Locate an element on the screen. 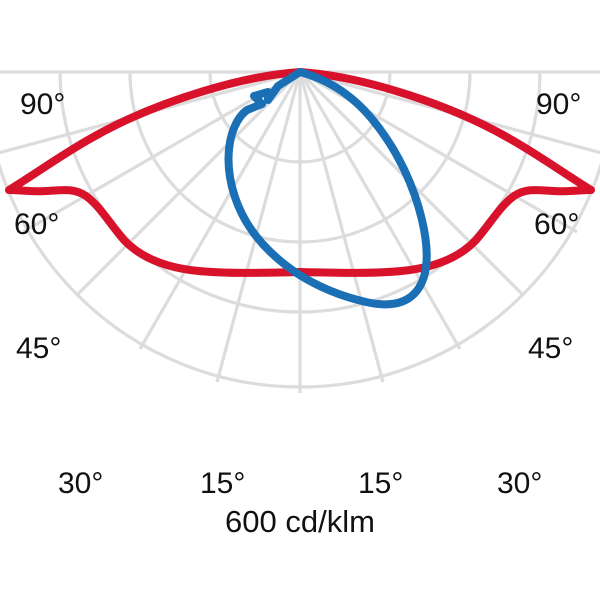  angle-label-30-left: 30° is located at coordinates (80, 483).